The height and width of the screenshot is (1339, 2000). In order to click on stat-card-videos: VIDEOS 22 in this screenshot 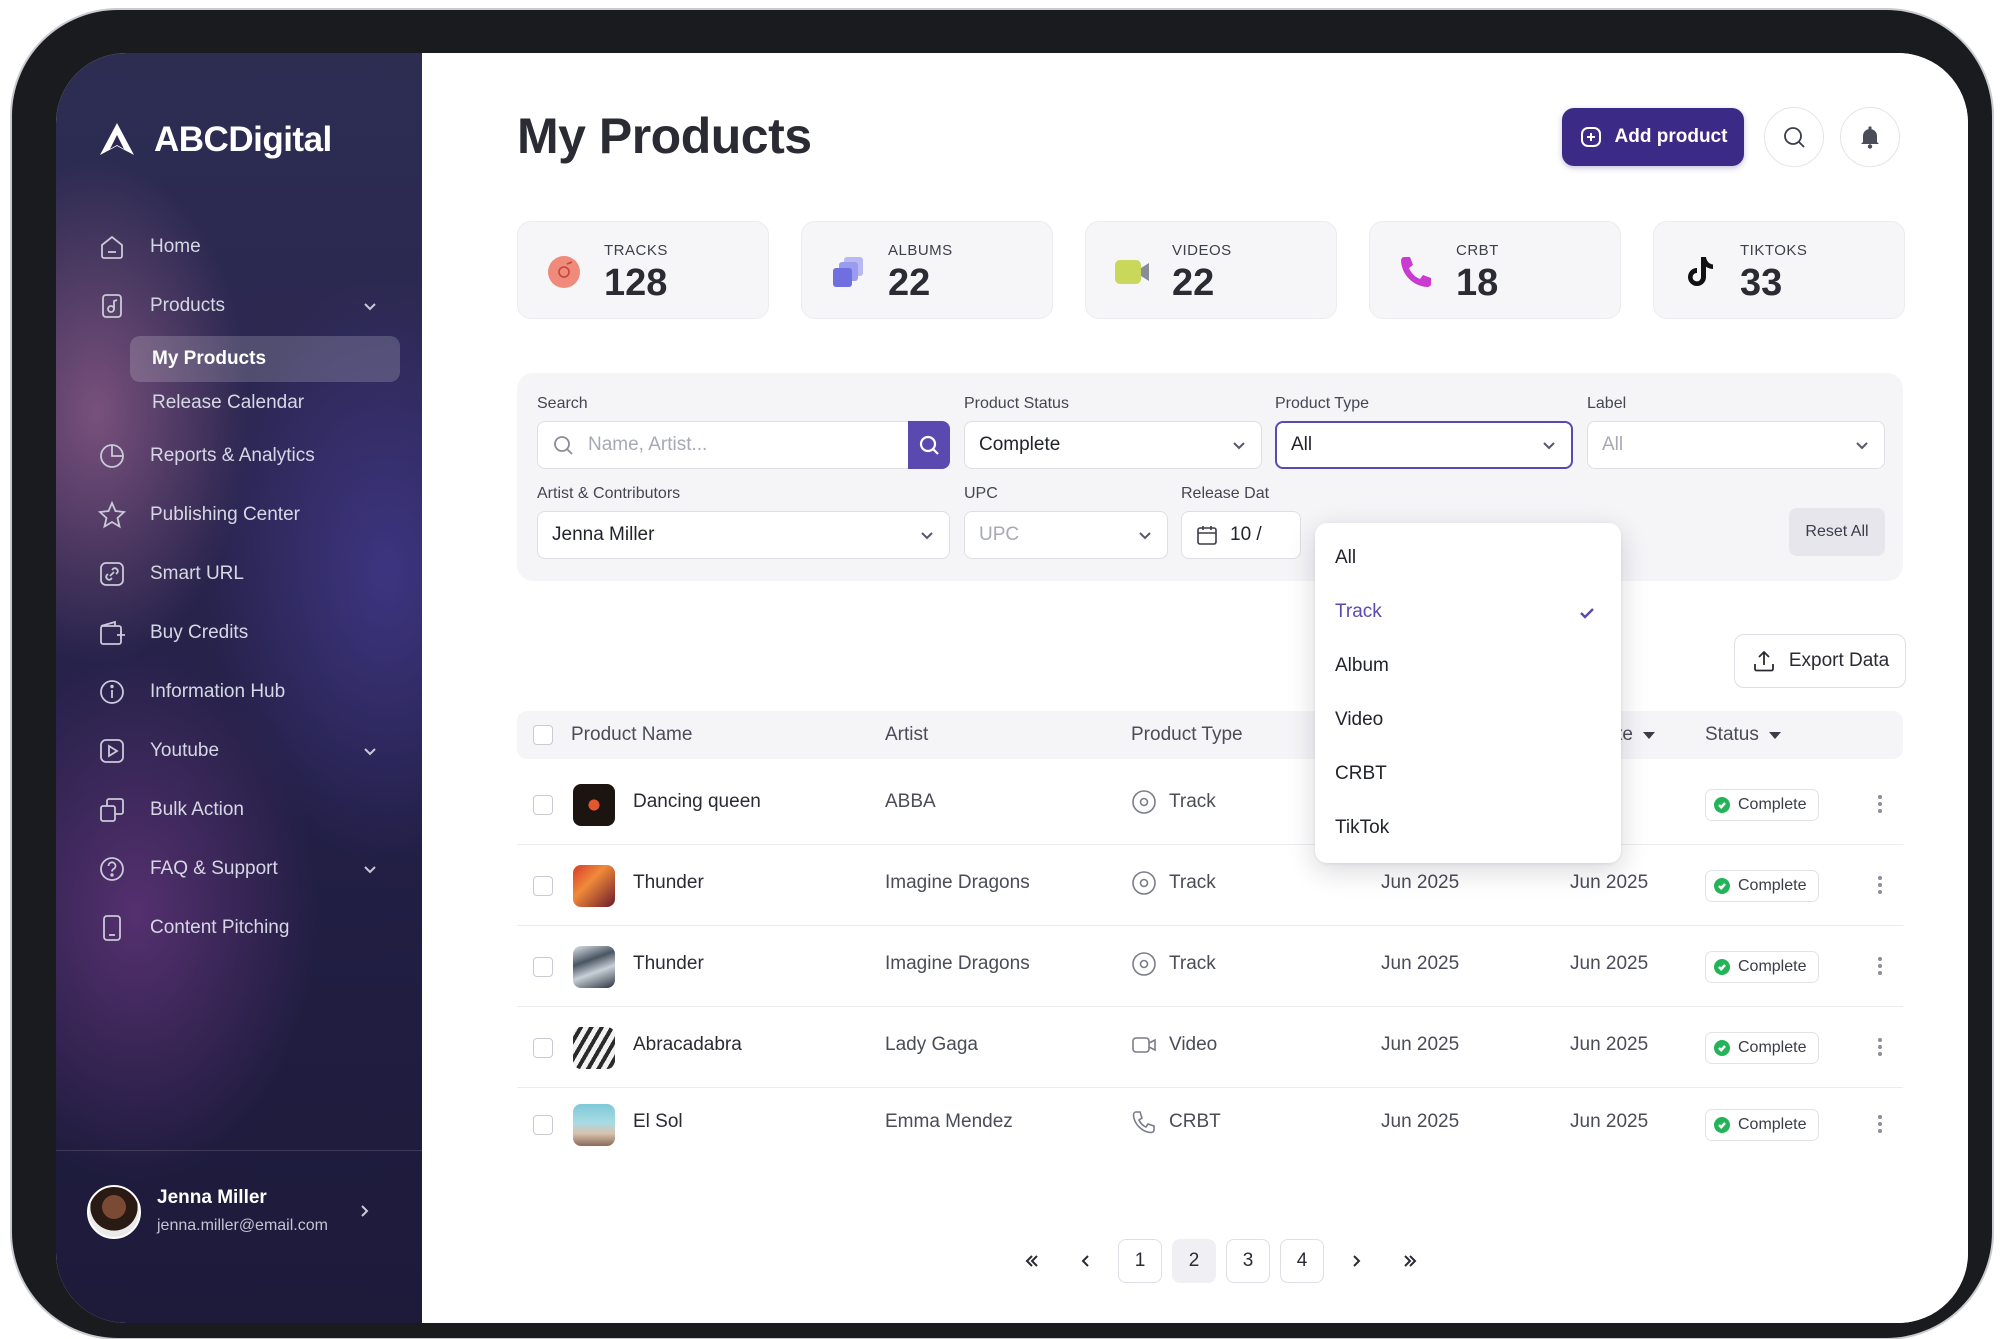, I will do `click(1211, 270)`.